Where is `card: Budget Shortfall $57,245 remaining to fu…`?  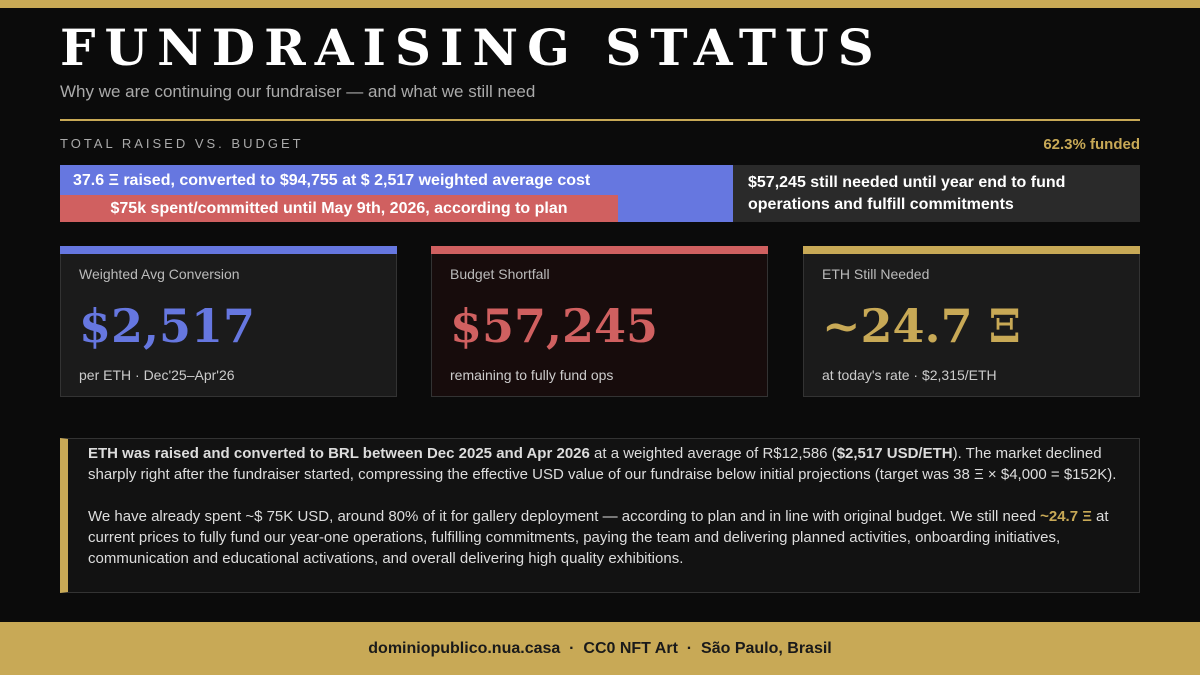 card: Budget Shortfall $57,245 remaining to fu… is located at coordinates (599, 321).